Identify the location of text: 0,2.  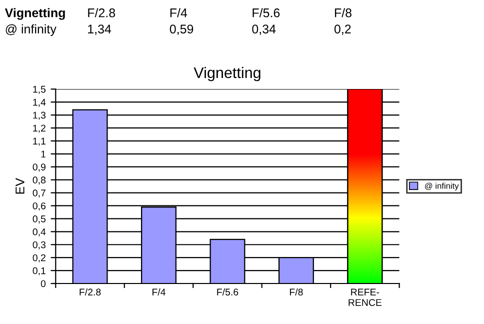
(342, 29).